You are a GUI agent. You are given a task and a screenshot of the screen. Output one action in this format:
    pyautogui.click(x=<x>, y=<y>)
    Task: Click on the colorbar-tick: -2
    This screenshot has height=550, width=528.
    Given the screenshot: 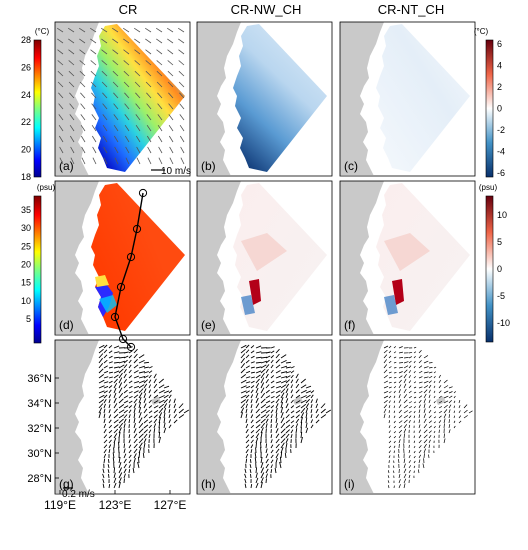 What is the action you would take?
    pyautogui.click(x=501, y=130)
    